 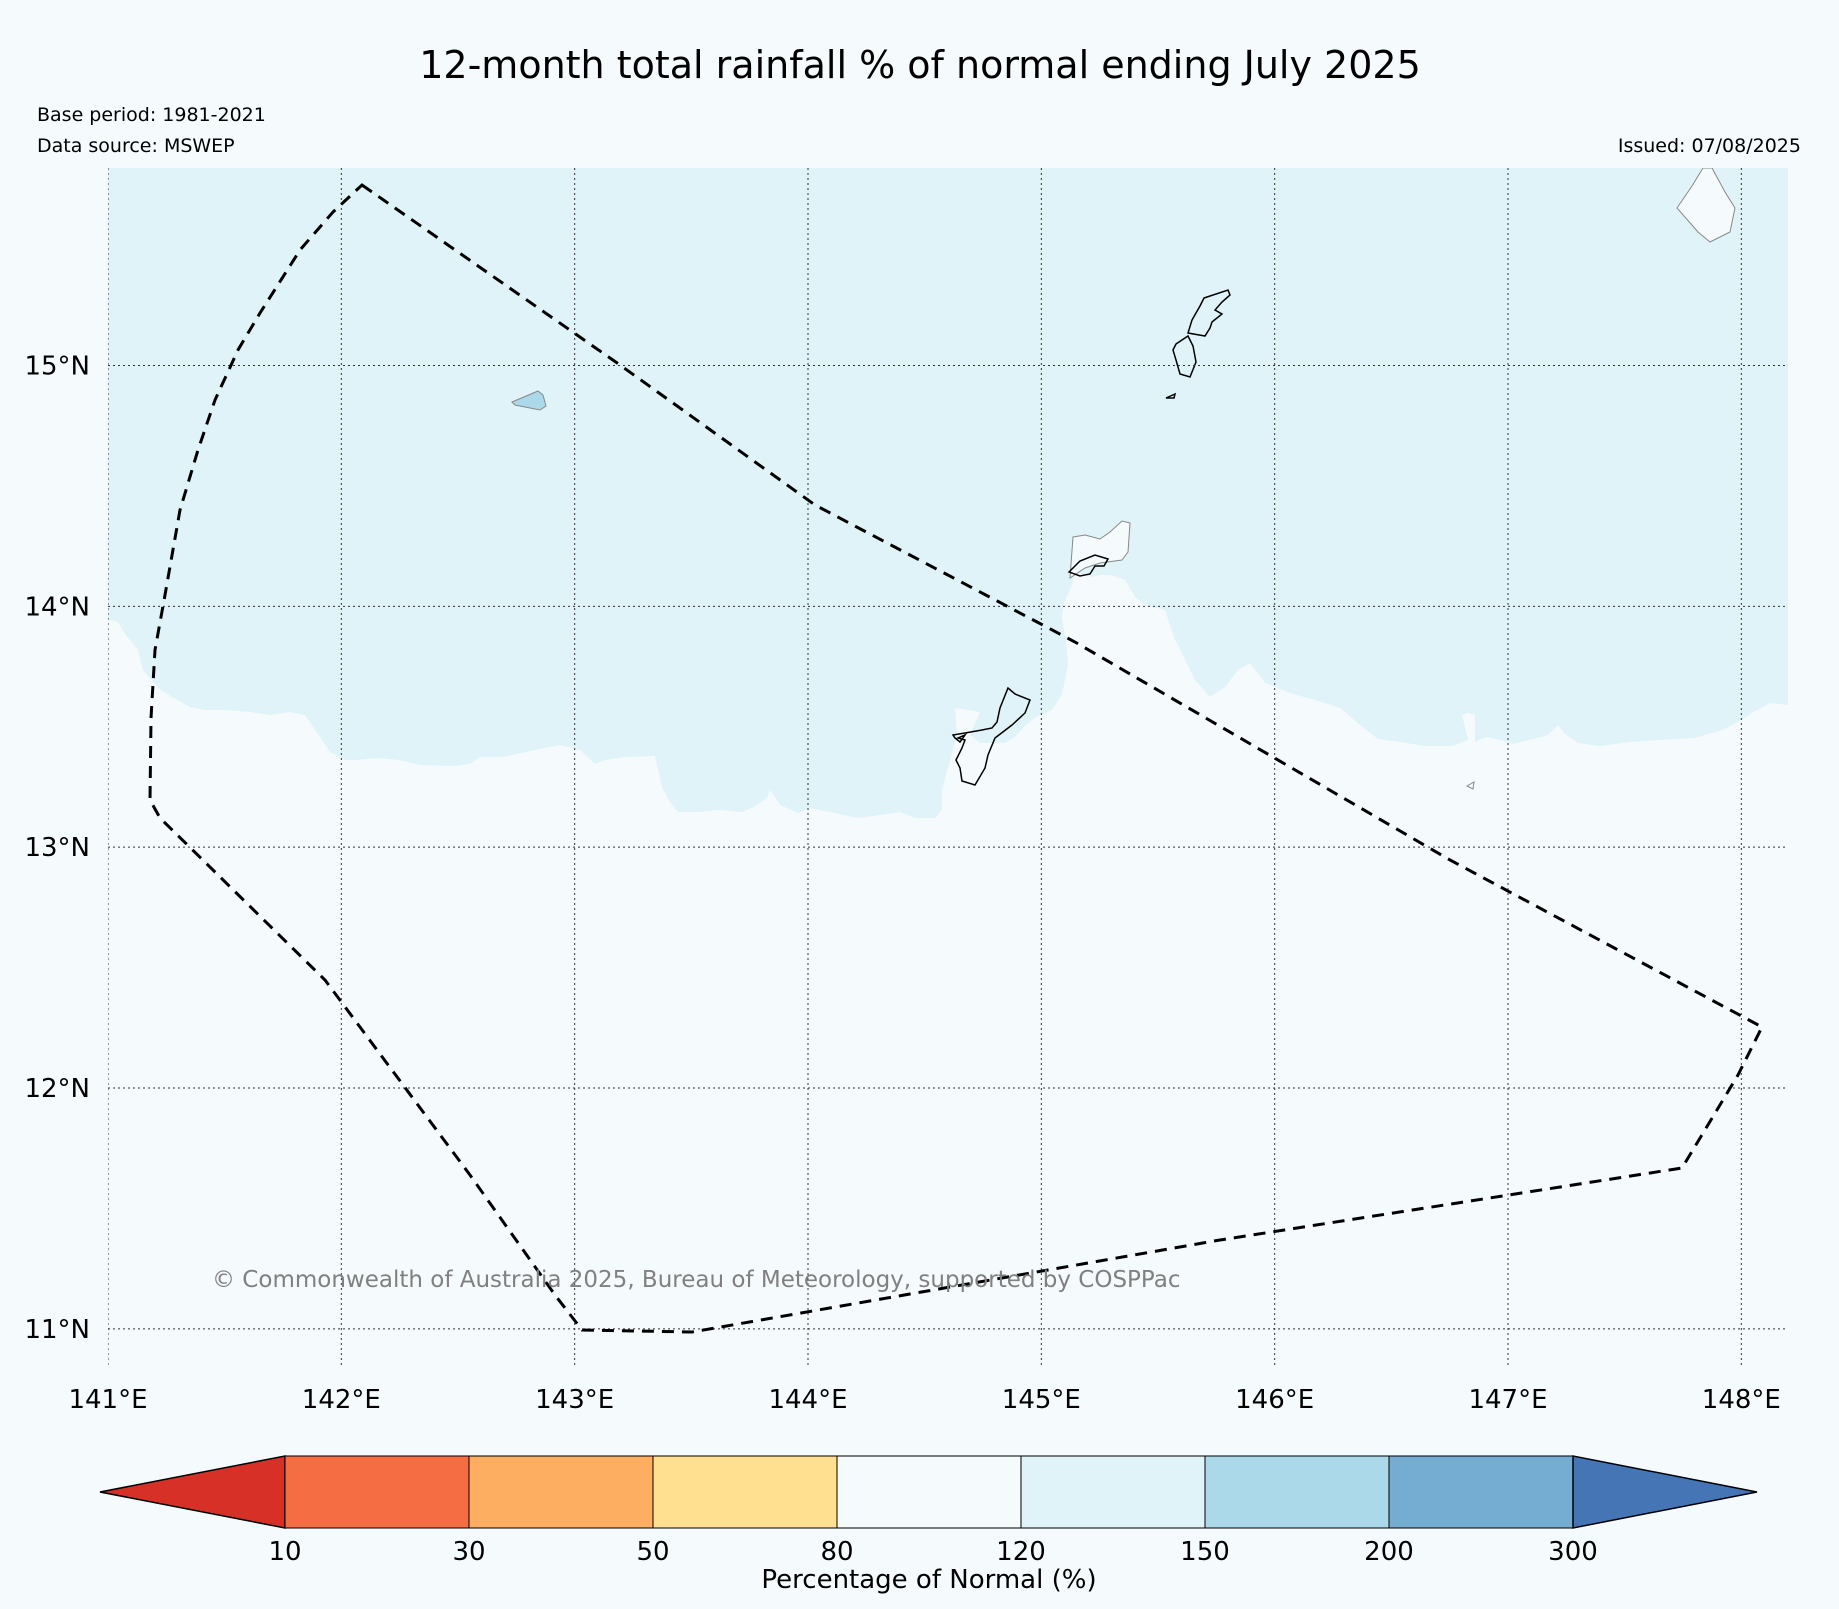 I want to click on lon-tick-label-0: 141°E, so click(x=107, y=1400).